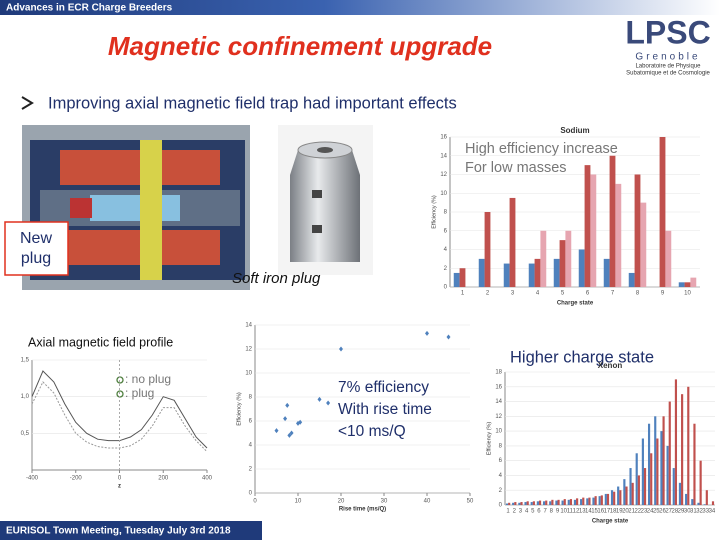 Image resolution: width=720 pixels, height=540 pixels. What do you see at coordinates (443, 138) in the screenshot?
I see `y-tick-label: 16` at bounding box center [443, 138].